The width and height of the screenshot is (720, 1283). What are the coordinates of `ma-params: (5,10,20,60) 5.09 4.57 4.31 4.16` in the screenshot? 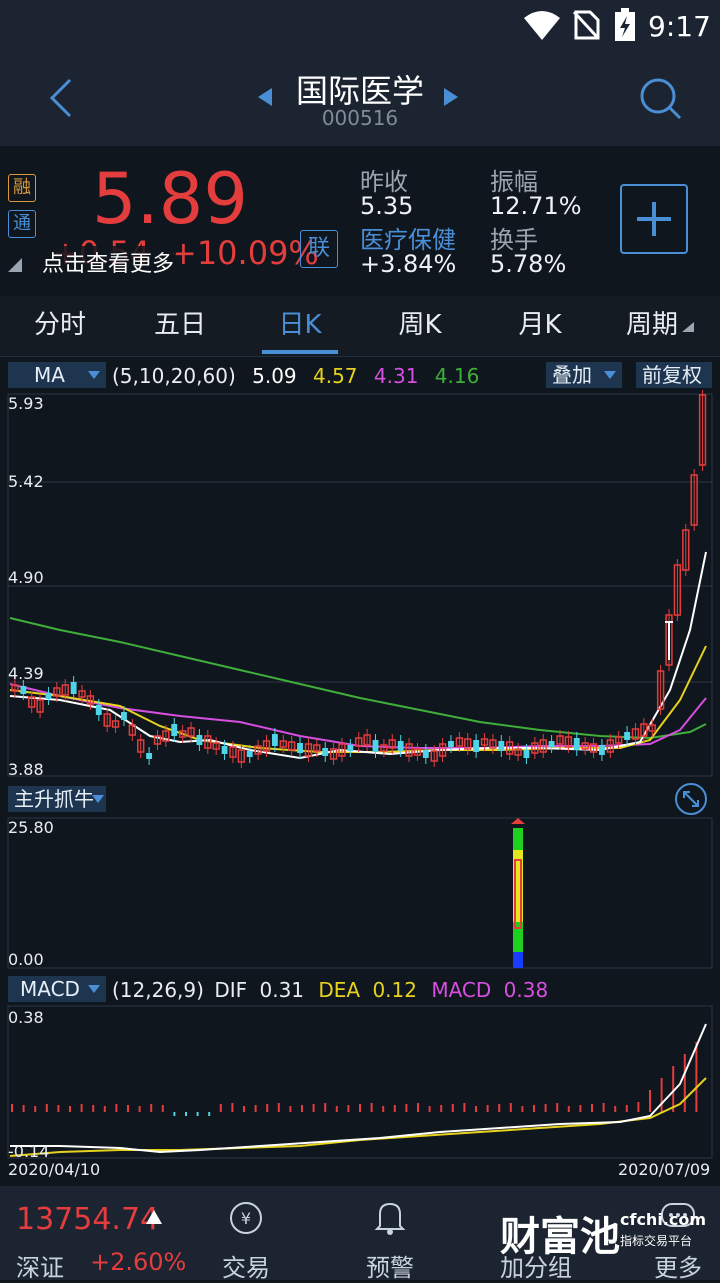 It's located at (295, 376).